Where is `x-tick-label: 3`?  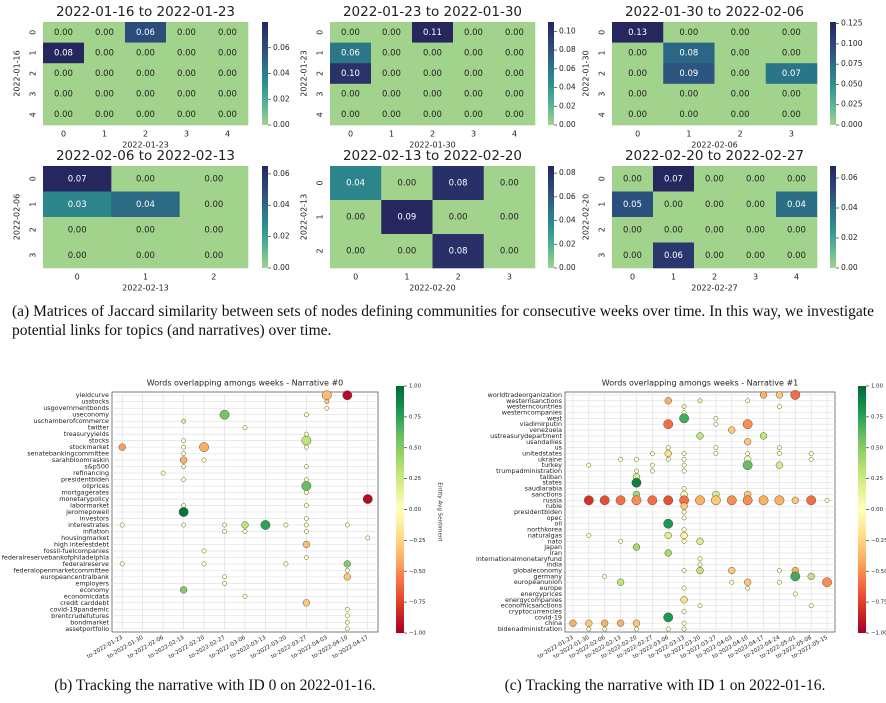 x-tick-label: 3 is located at coordinates (509, 277).